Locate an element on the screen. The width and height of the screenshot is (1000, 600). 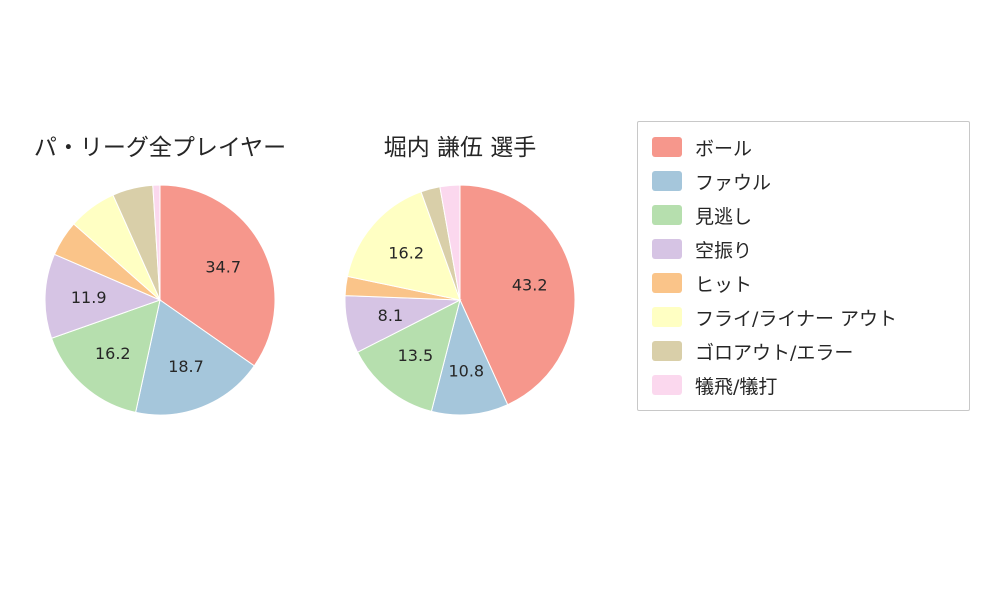
legend-item: フライ/ライナー アウト is located at coordinates (805, 317).